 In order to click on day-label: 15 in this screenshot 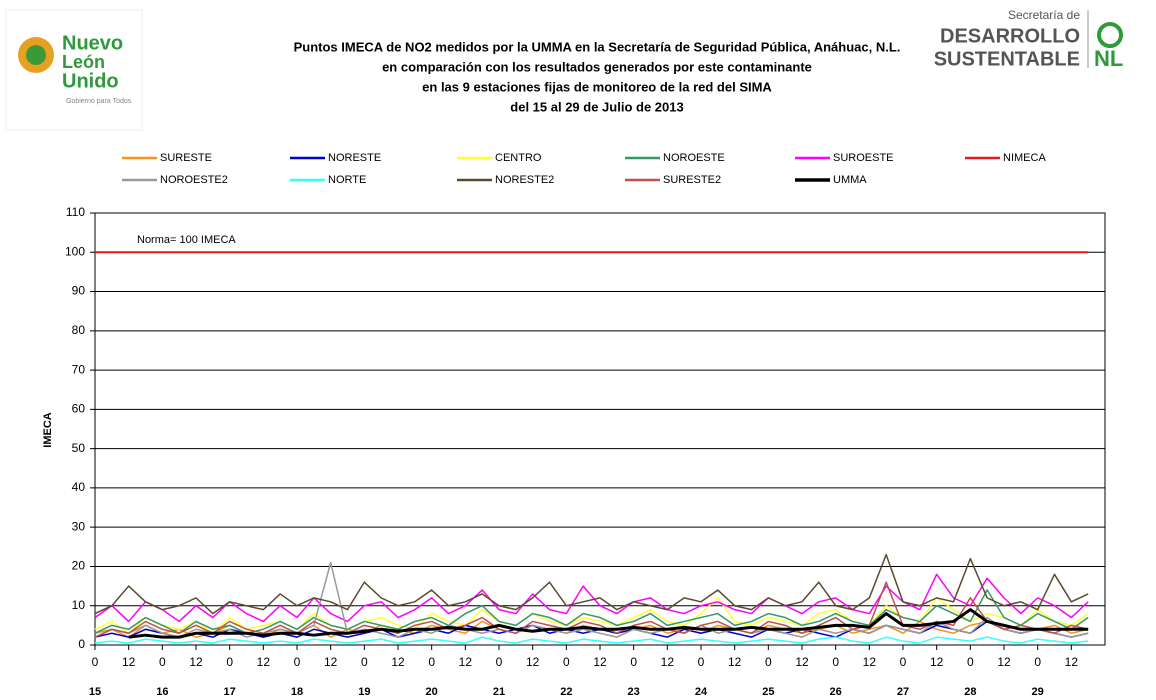, I will do `click(95, 692)`.